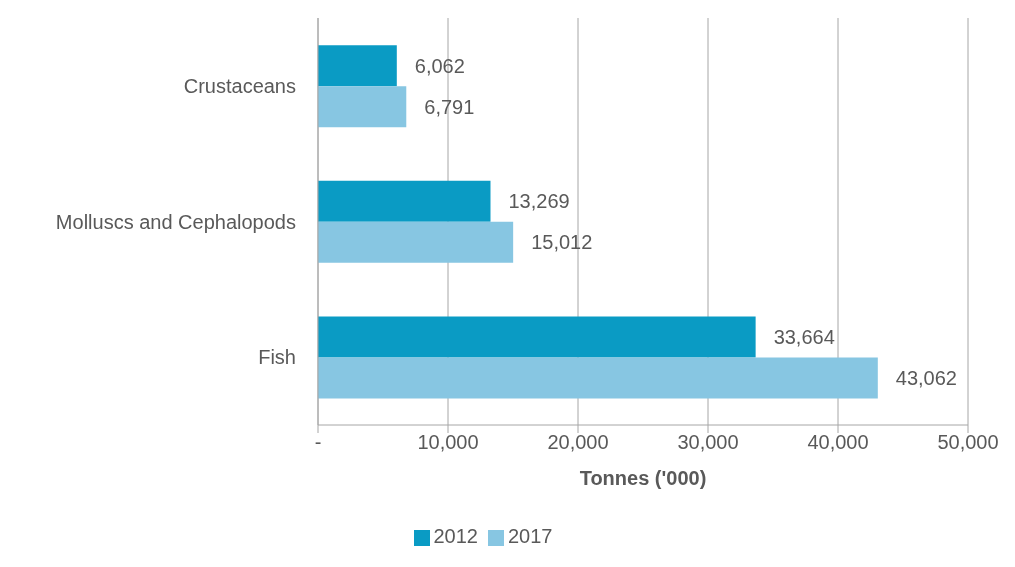  I want to click on x-tick-label: 20,000, so click(578, 442).